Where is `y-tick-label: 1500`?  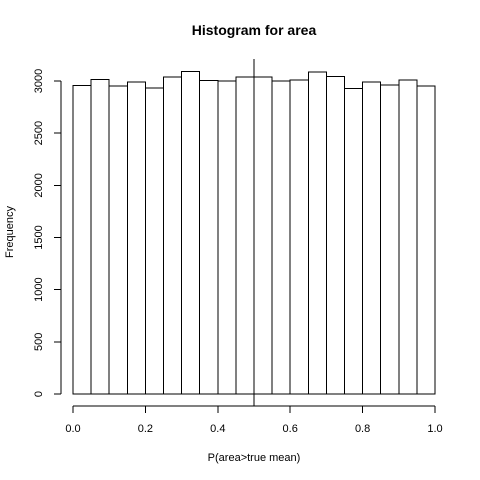 y-tick-label: 1500 is located at coordinates (39, 237).